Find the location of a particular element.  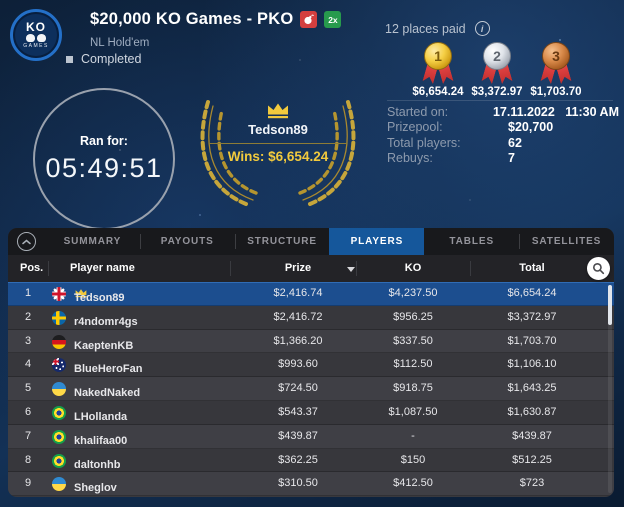

prize-cell: $1,366.20 is located at coordinates (298, 340).